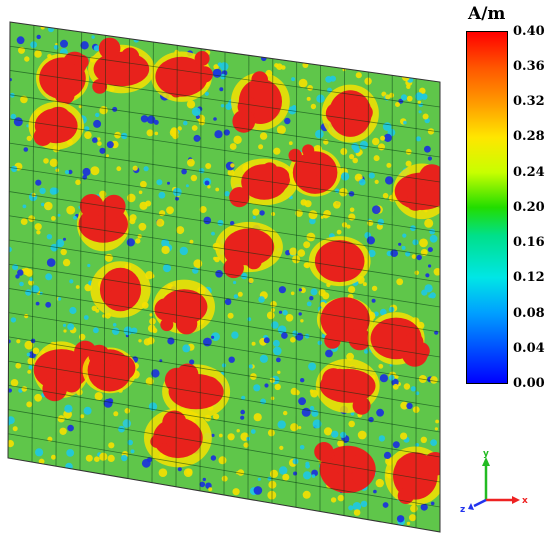 The width and height of the screenshot is (550, 550). What do you see at coordinates (181, 76) in the screenshot?
I see `field-hotspot` at bounding box center [181, 76].